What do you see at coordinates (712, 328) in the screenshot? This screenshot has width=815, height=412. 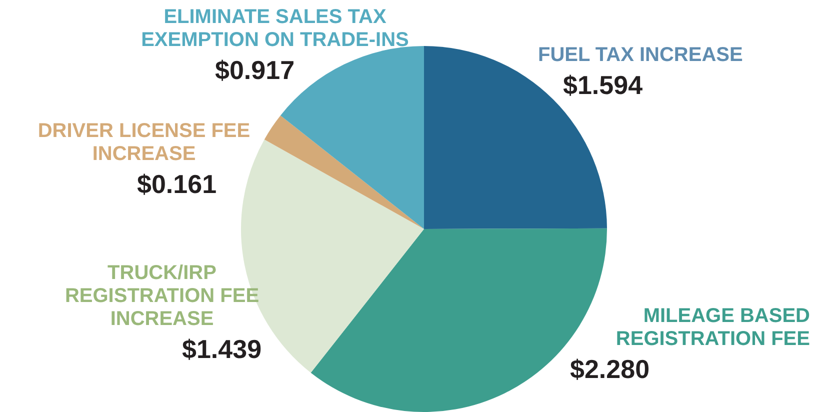 I see `slice-label: MILEAGE BASED REGISTRATION FEE` at bounding box center [712, 328].